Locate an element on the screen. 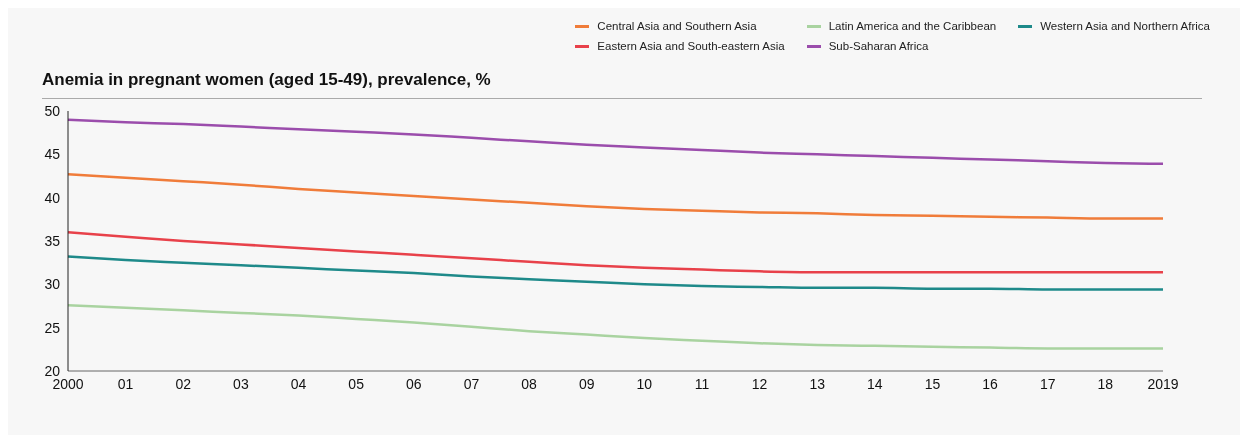  y-tick-label: 50 is located at coordinates (52, 110).